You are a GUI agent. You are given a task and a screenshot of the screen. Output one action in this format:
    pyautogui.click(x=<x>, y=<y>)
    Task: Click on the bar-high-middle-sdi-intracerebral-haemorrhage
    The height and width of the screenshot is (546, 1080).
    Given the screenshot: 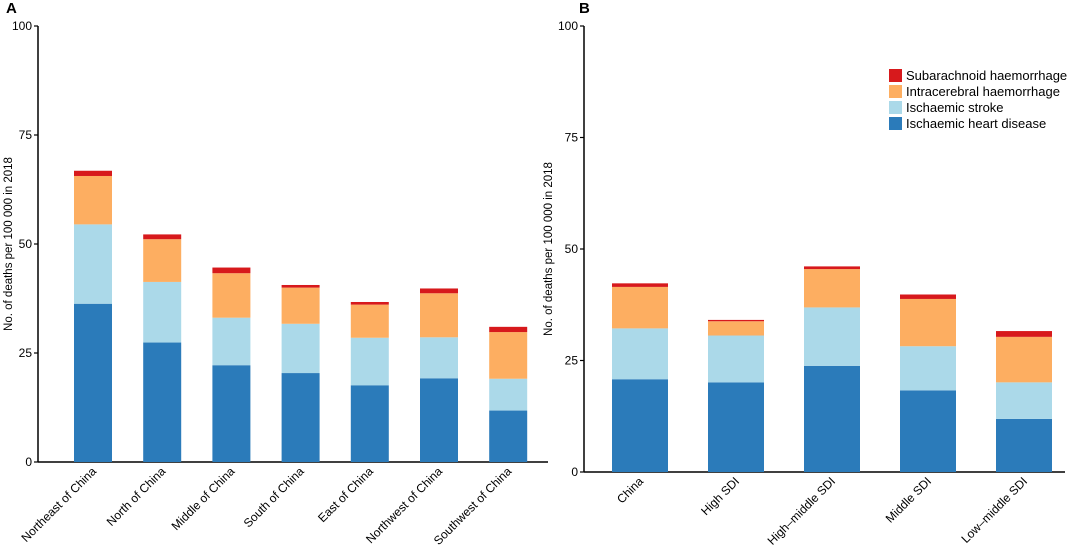 What is the action you would take?
    pyautogui.click(x=832, y=288)
    